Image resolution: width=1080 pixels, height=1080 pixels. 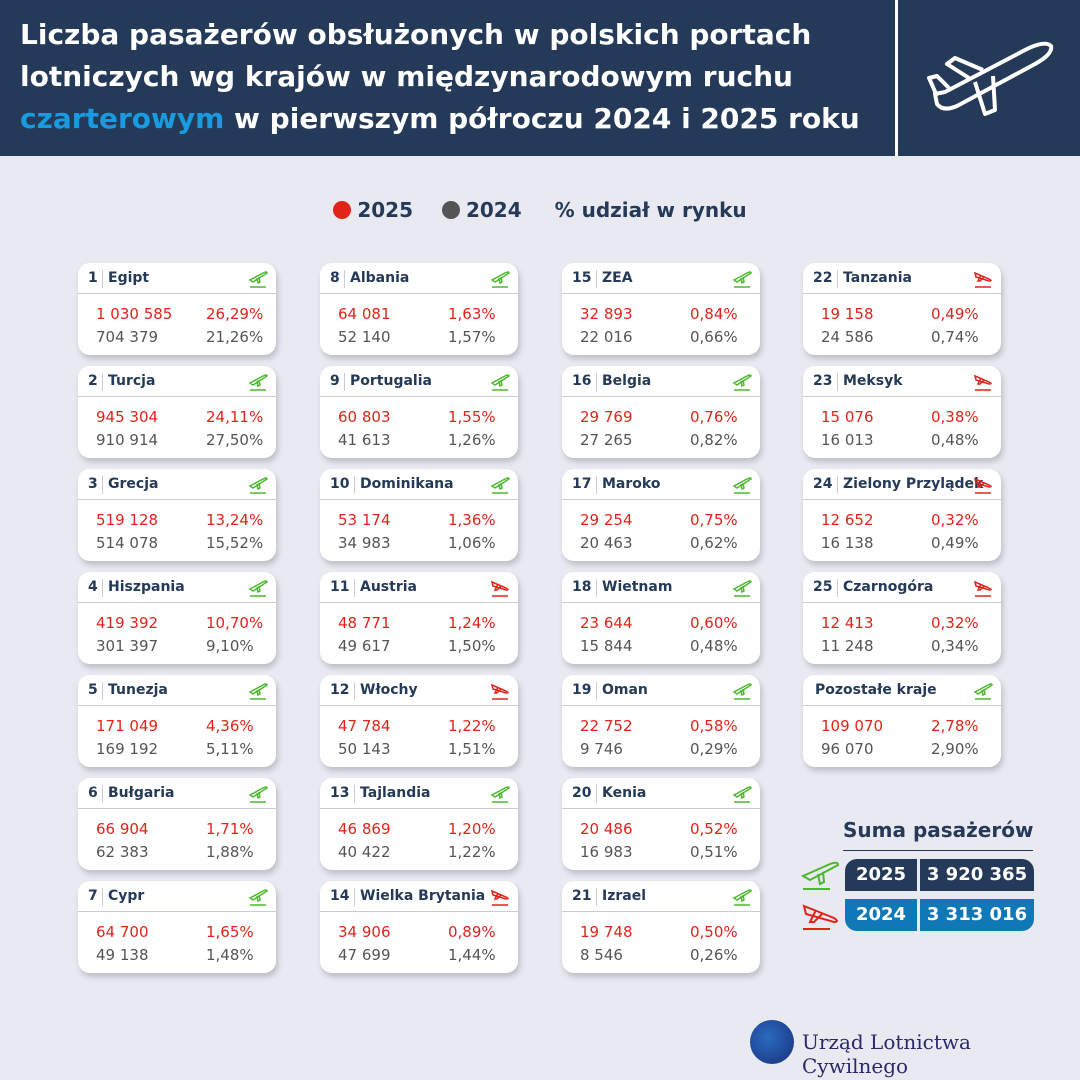 What do you see at coordinates (714, 955) in the screenshot?
I see `share-2024: 0,26%` at bounding box center [714, 955].